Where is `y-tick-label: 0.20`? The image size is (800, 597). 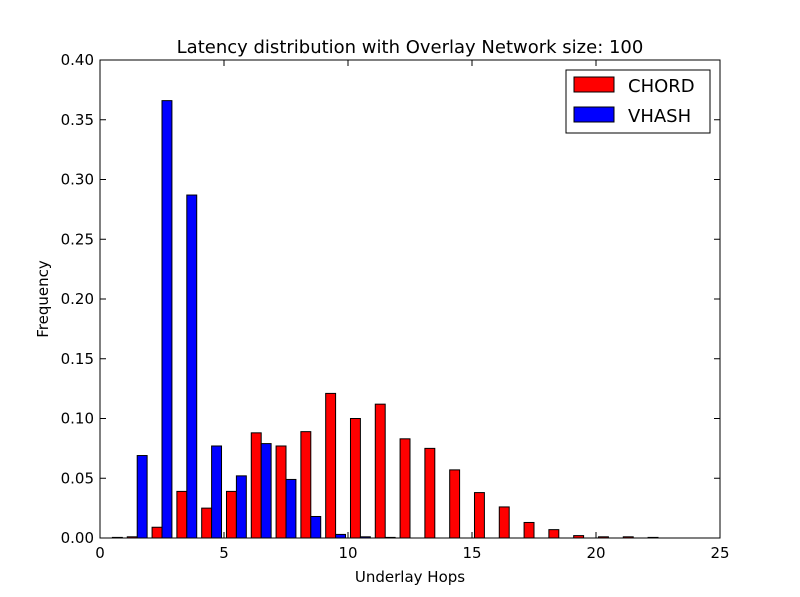
y-tick-label: 0.20 is located at coordinates (77, 299).